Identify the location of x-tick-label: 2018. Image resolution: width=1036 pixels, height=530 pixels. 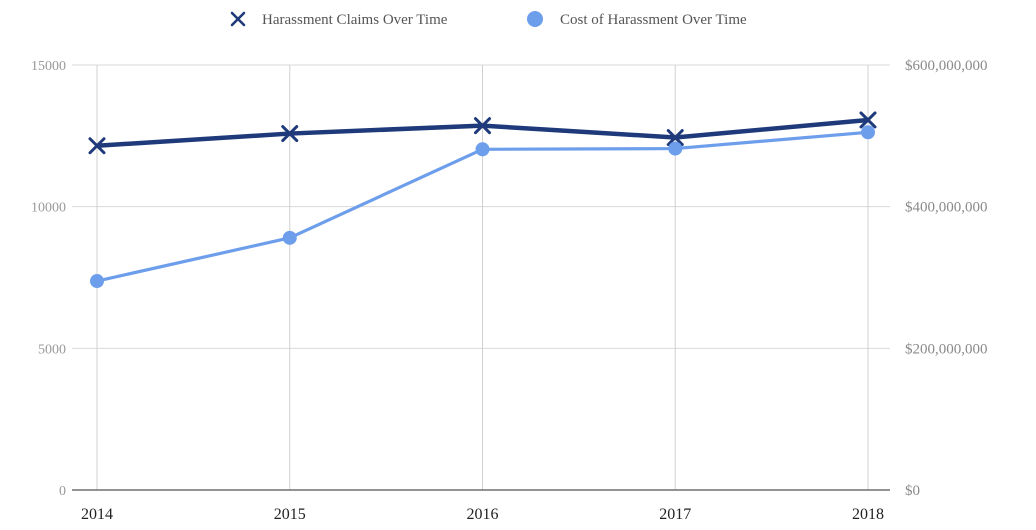
(868, 514).